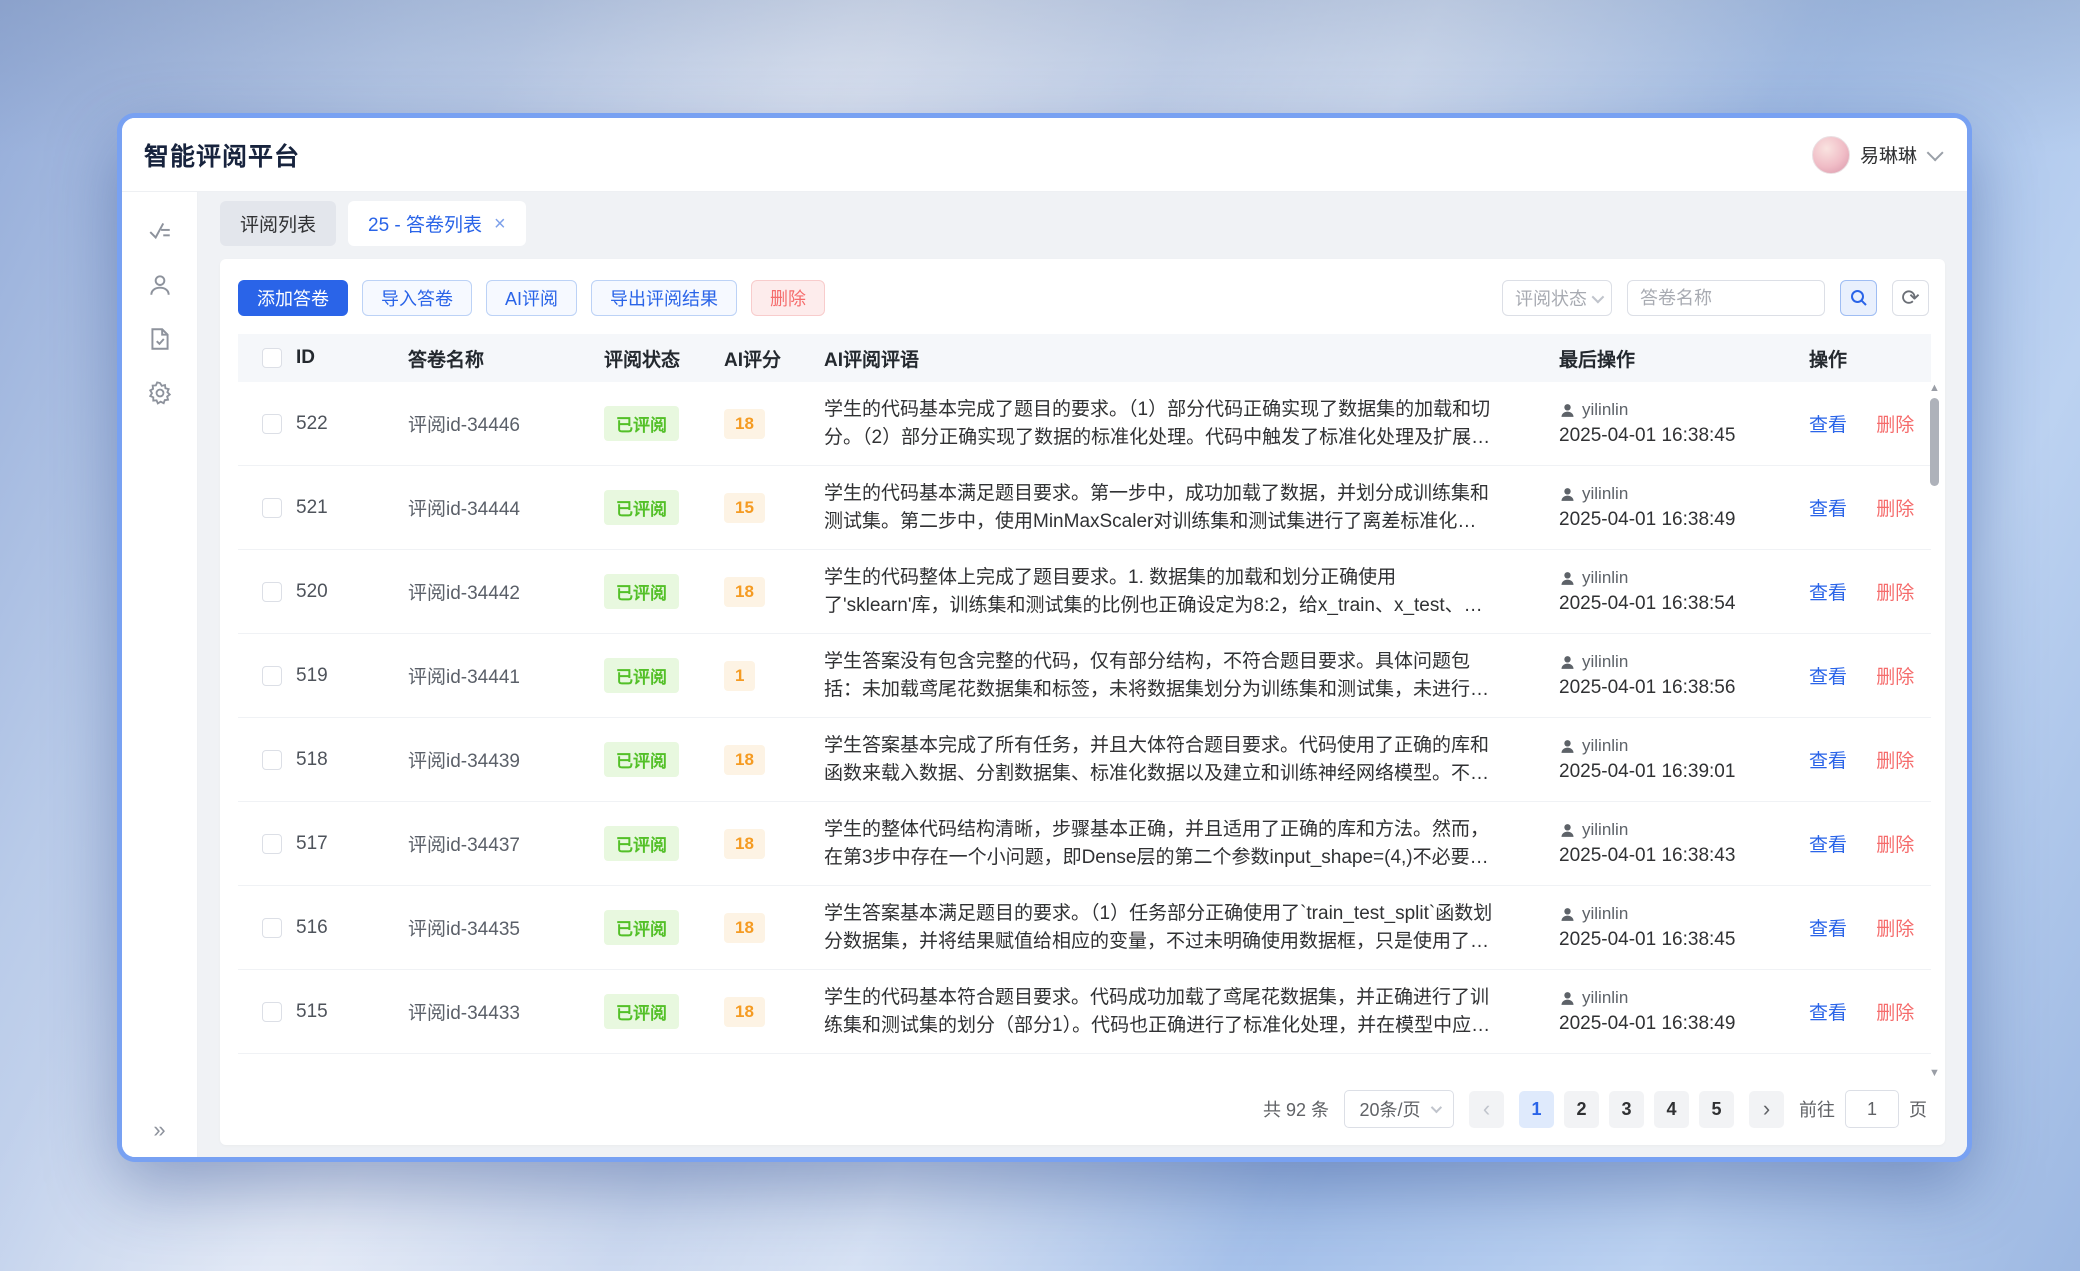 The image size is (2080, 1271). I want to click on tab-answer-list: 25 - 答卷列表 ×, so click(437, 223).